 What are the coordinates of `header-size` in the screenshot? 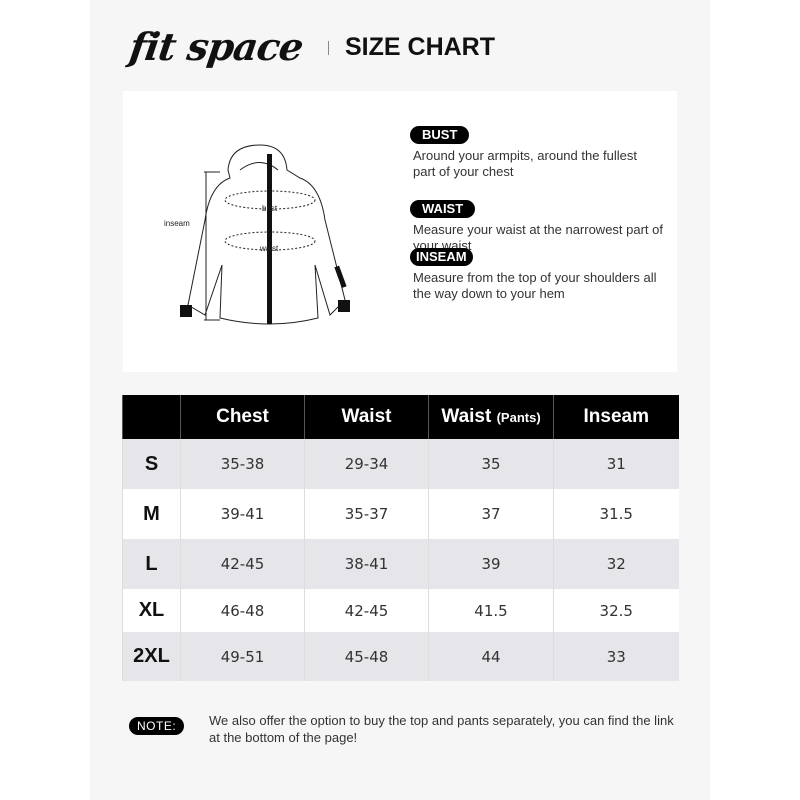 It's located at (151, 417).